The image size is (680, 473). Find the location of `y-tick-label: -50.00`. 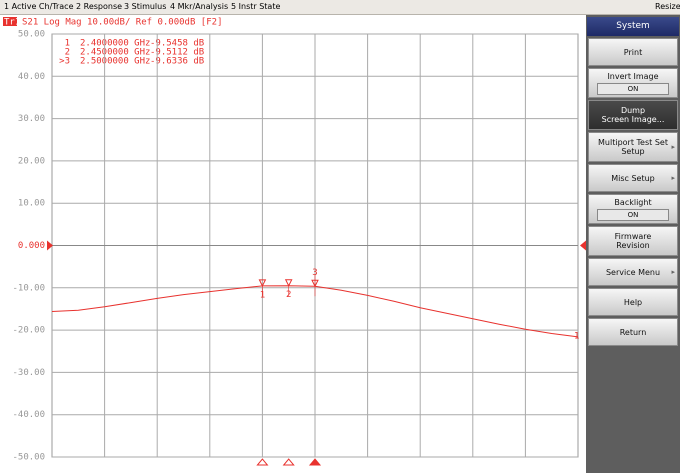

y-tick-label: -50.00 is located at coordinates (28, 458).